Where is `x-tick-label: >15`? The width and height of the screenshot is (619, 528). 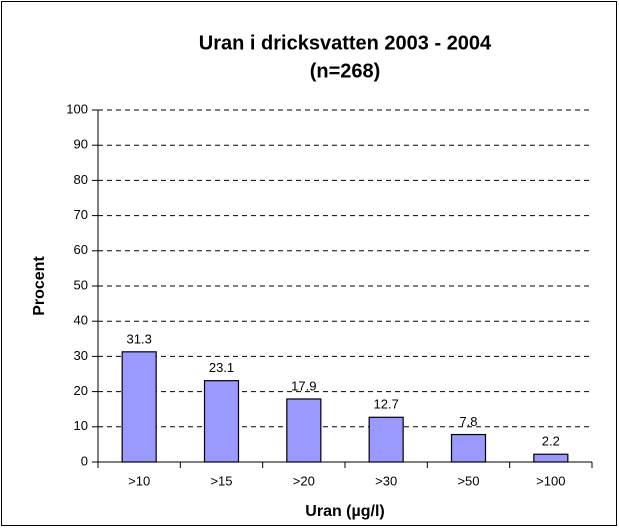 x-tick-label: >15 is located at coordinates (221, 480).